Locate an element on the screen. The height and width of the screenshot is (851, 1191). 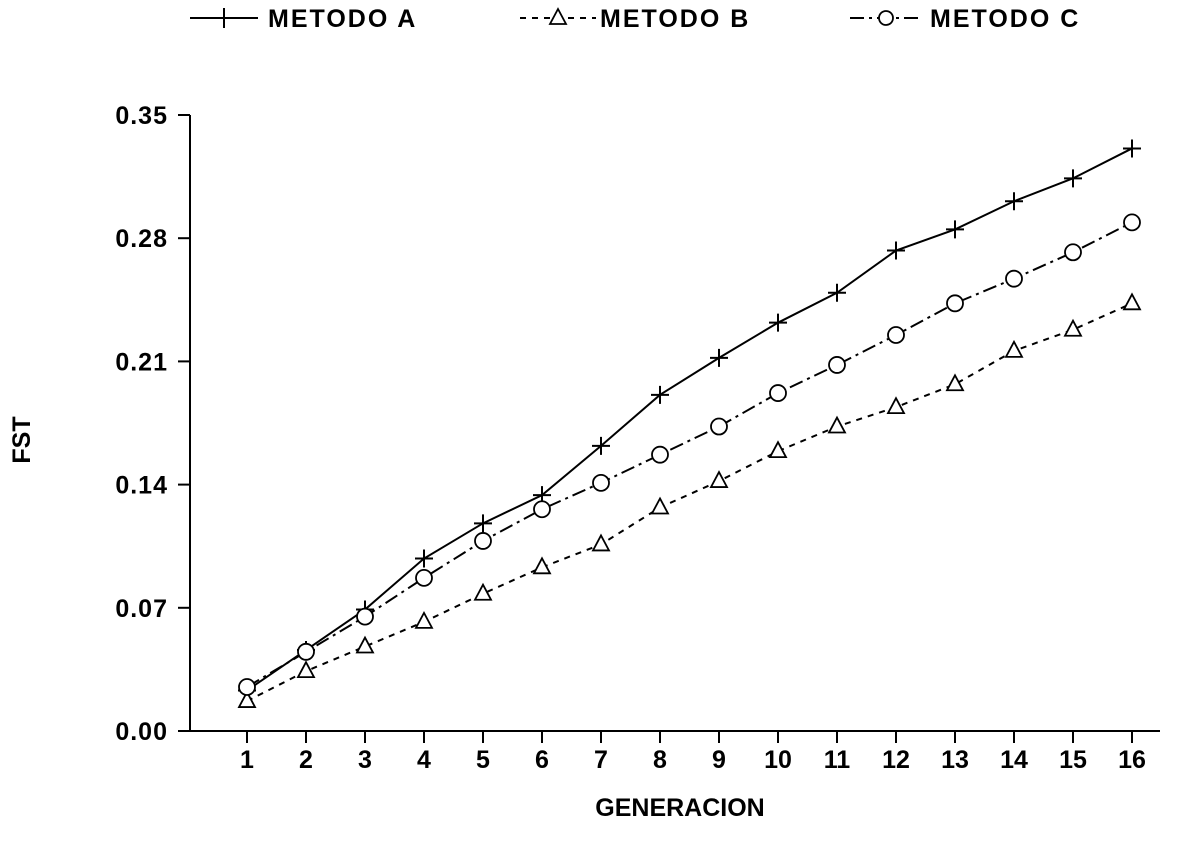
x-axis-ticks: 1 2 3 4 5 6 7 8 9 10 11 12 13 14 15 16 is located at coordinates (693, 752).